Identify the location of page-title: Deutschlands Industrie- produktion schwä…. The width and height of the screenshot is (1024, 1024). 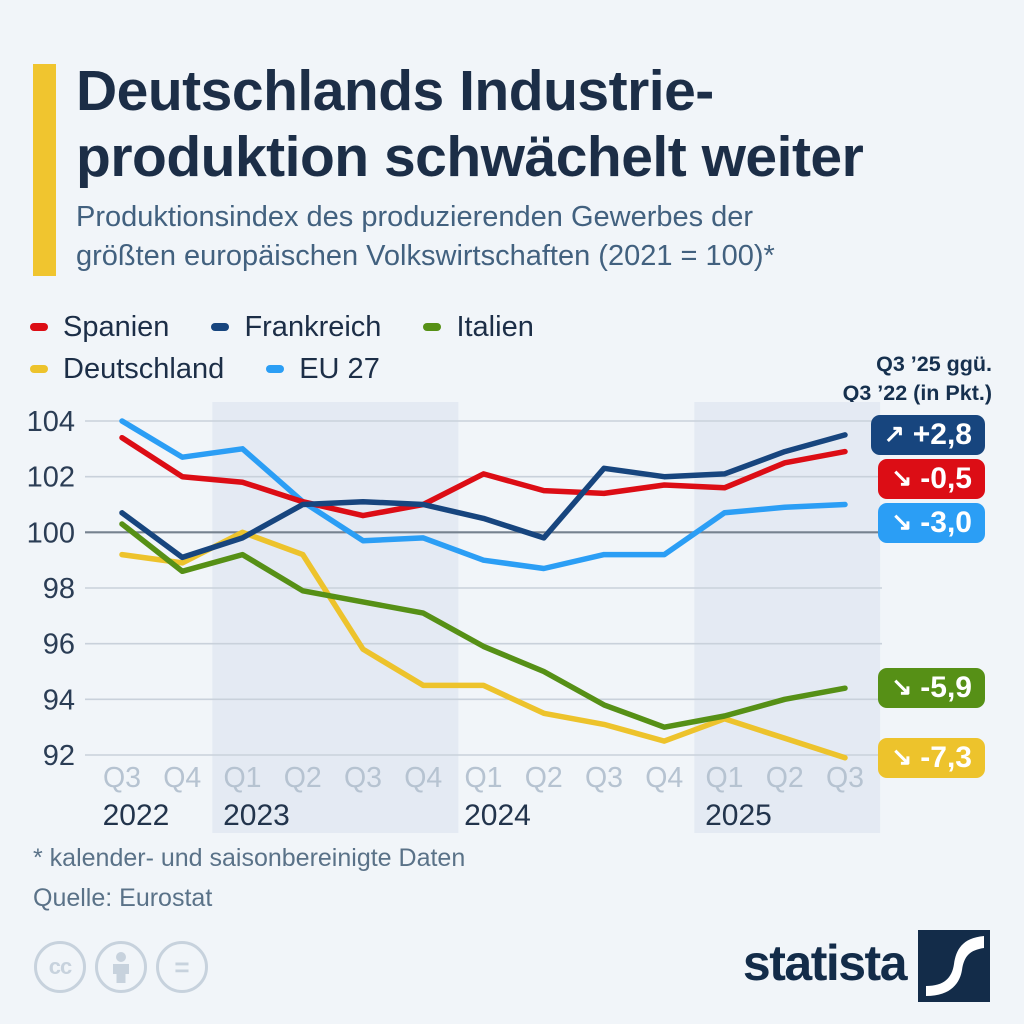
(541, 124).